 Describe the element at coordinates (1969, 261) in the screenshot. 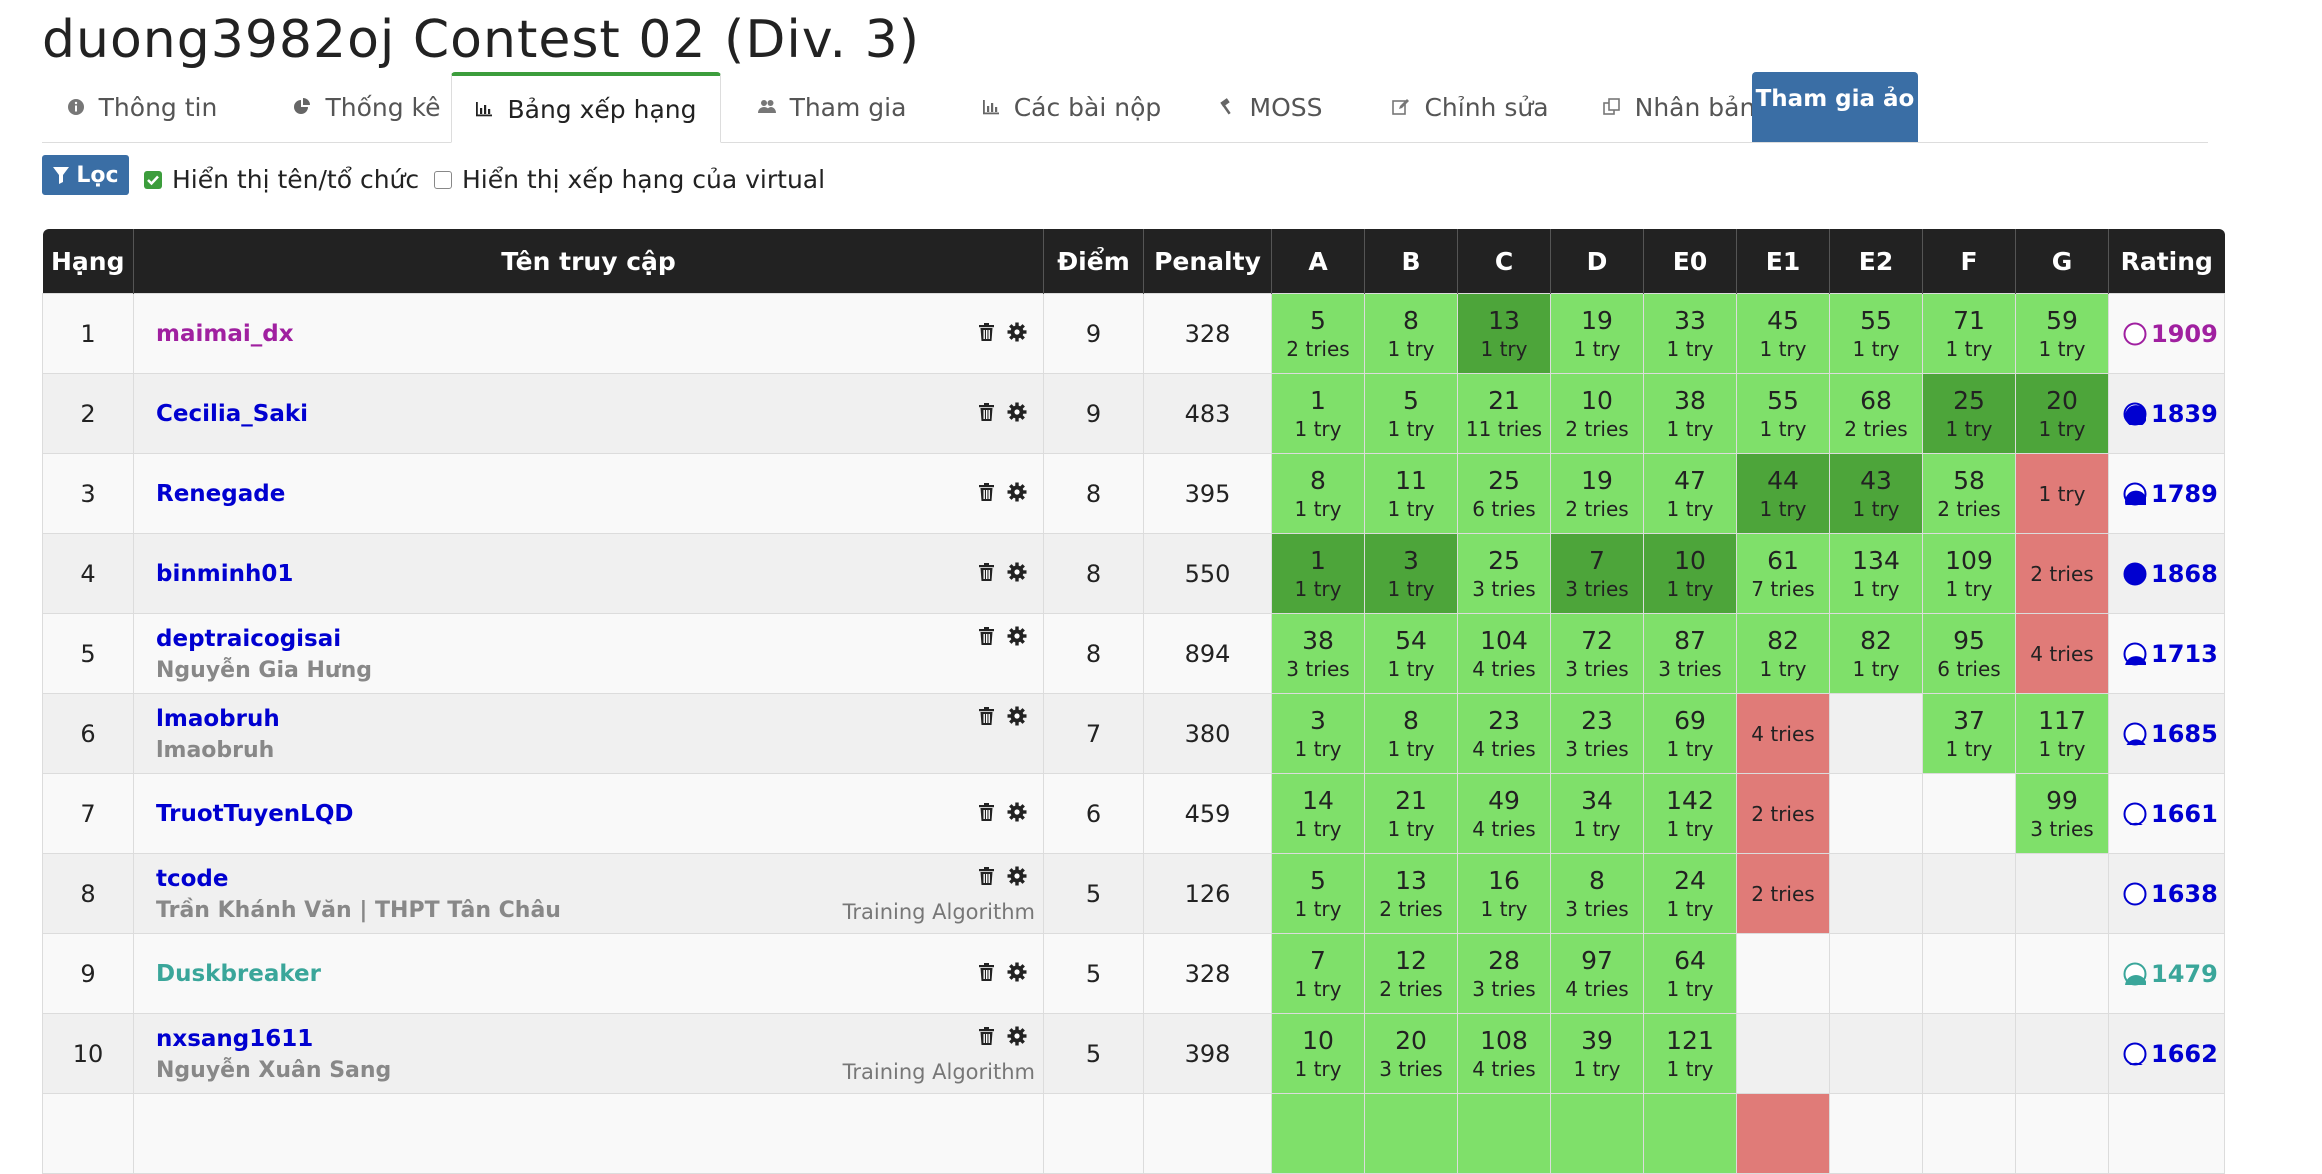

I see `header-problem: F` at that location.